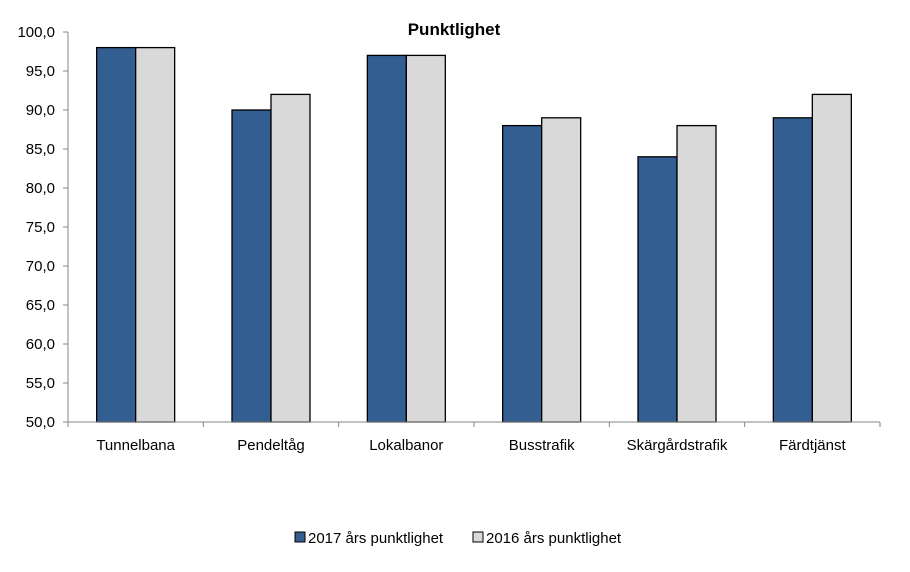  What do you see at coordinates (40, 188) in the screenshot?
I see `y-tick-label: 80,0` at bounding box center [40, 188].